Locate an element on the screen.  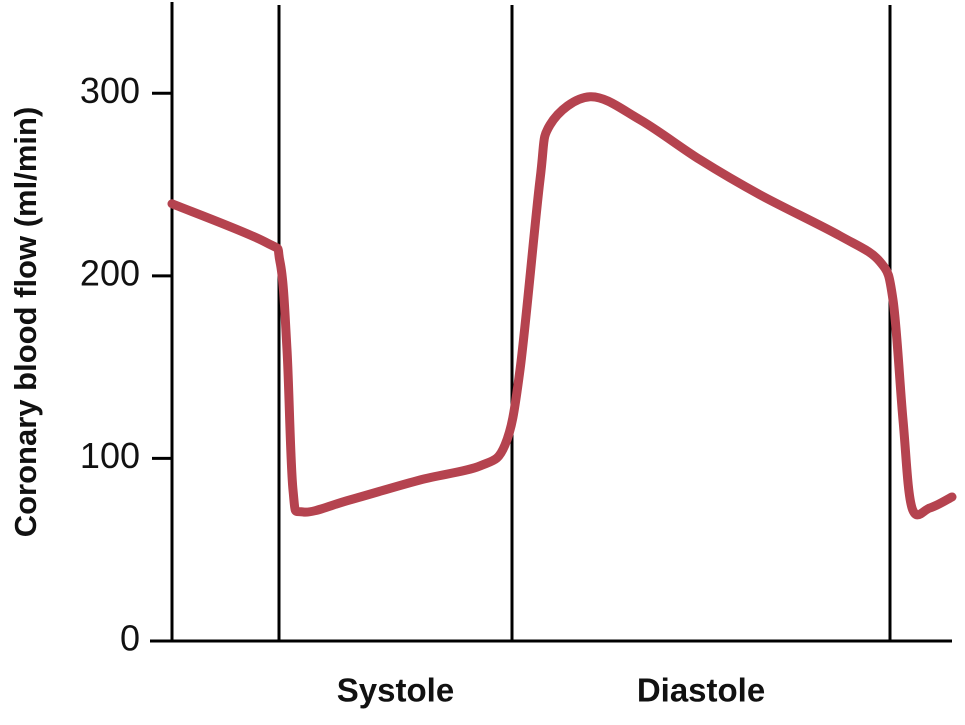
y-tick-label: 0 is located at coordinates (130, 638).